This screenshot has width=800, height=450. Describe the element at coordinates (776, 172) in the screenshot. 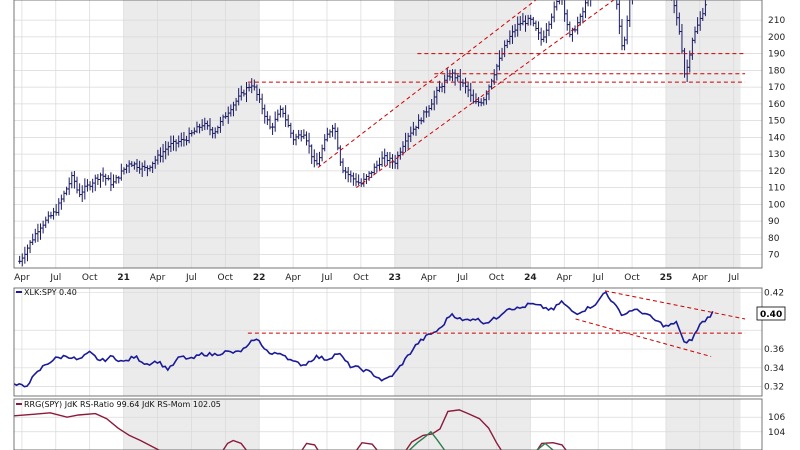

I see `price-y-tick-label: 120` at that location.